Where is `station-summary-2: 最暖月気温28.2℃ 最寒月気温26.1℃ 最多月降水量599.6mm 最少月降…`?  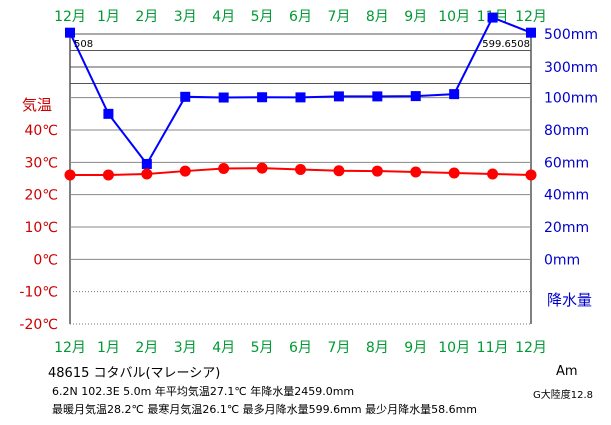 station-summary-2: 最暖月気温28.2℃ 最寒月気温26.1℃ 最多月降水量599.6mm 最少月降… is located at coordinates (265, 409).